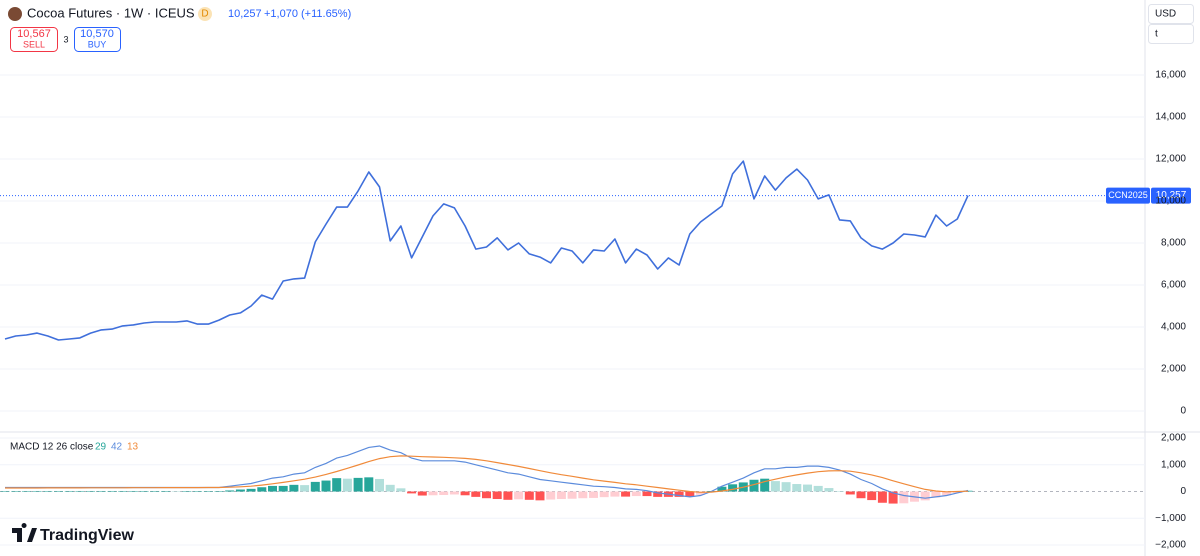  What do you see at coordinates (117, 447) in the screenshot?
I see `macd-legend-value: 42` at bounding box center [117, 447].